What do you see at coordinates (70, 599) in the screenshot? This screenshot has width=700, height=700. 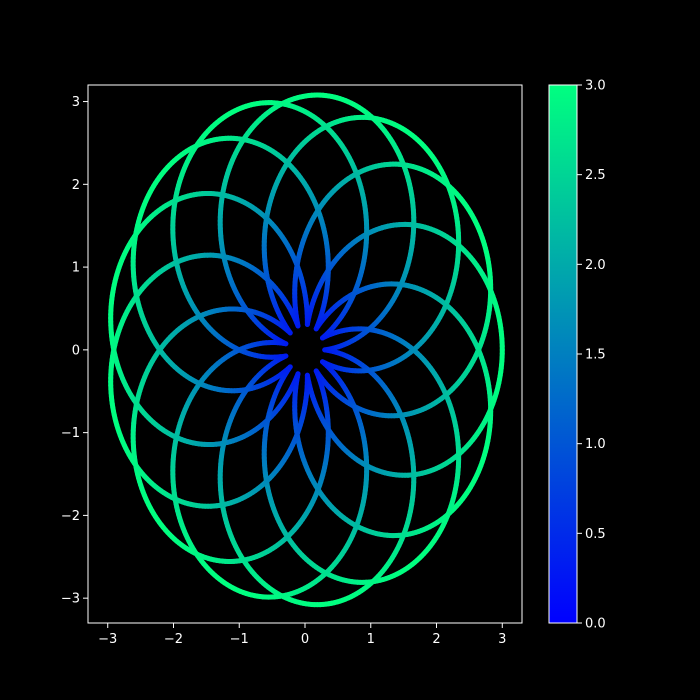 I see `y-tick-label: −3` at bounding box center [70, 599].